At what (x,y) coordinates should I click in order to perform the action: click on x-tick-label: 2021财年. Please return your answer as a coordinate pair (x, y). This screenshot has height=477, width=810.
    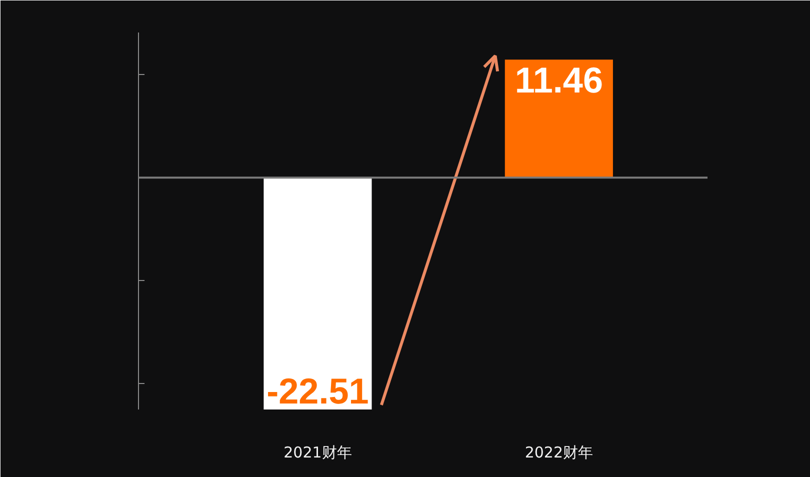
    Looking at the image, I should click on (318, 453).